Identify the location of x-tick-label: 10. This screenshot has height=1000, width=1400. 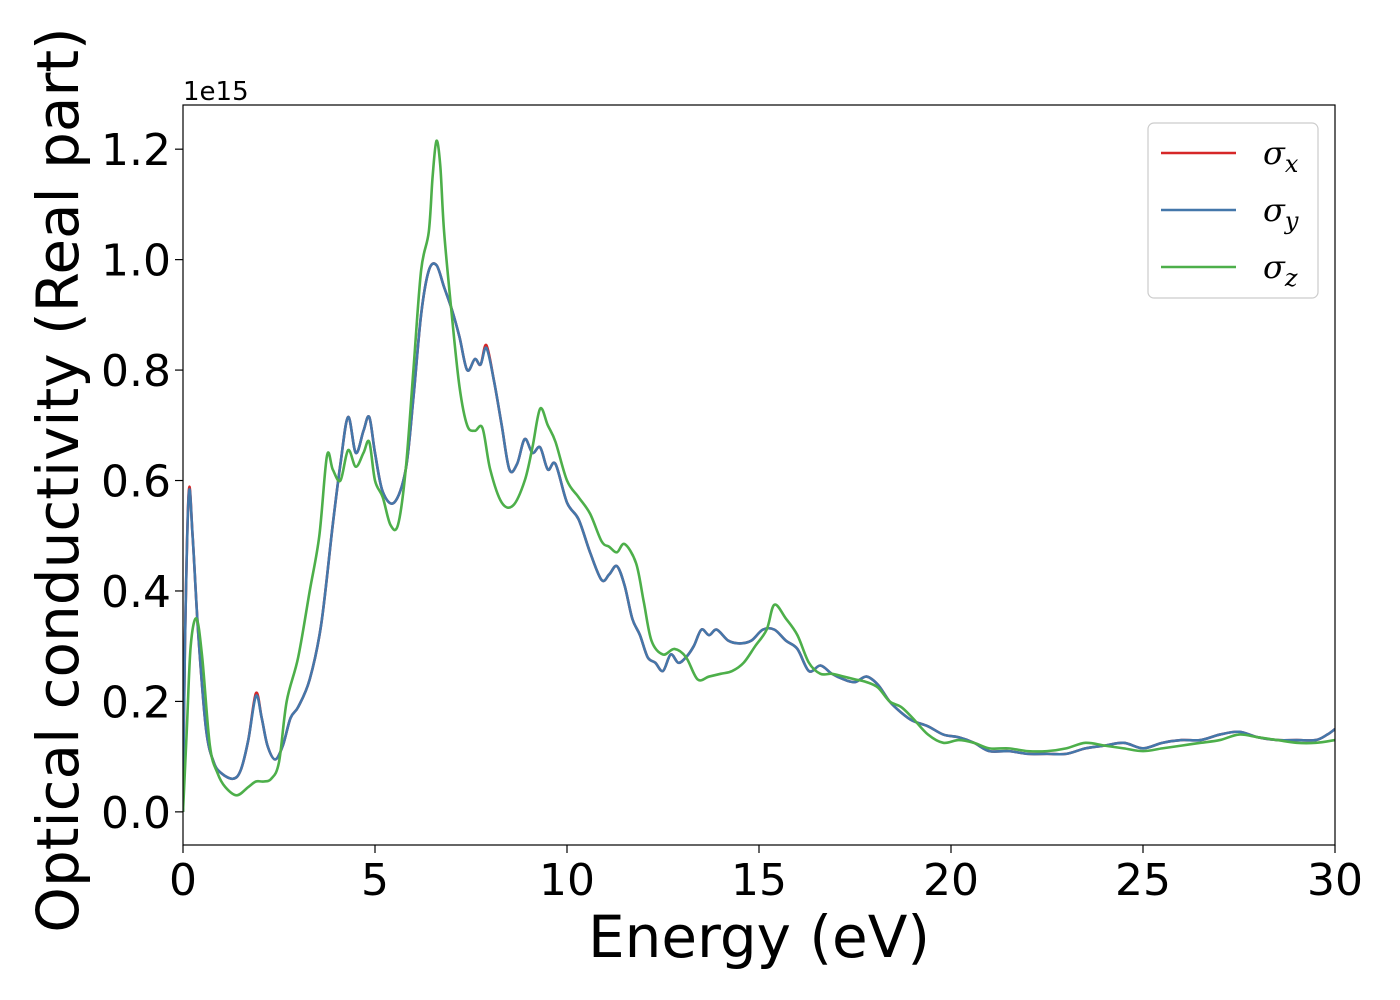
(567, 880).